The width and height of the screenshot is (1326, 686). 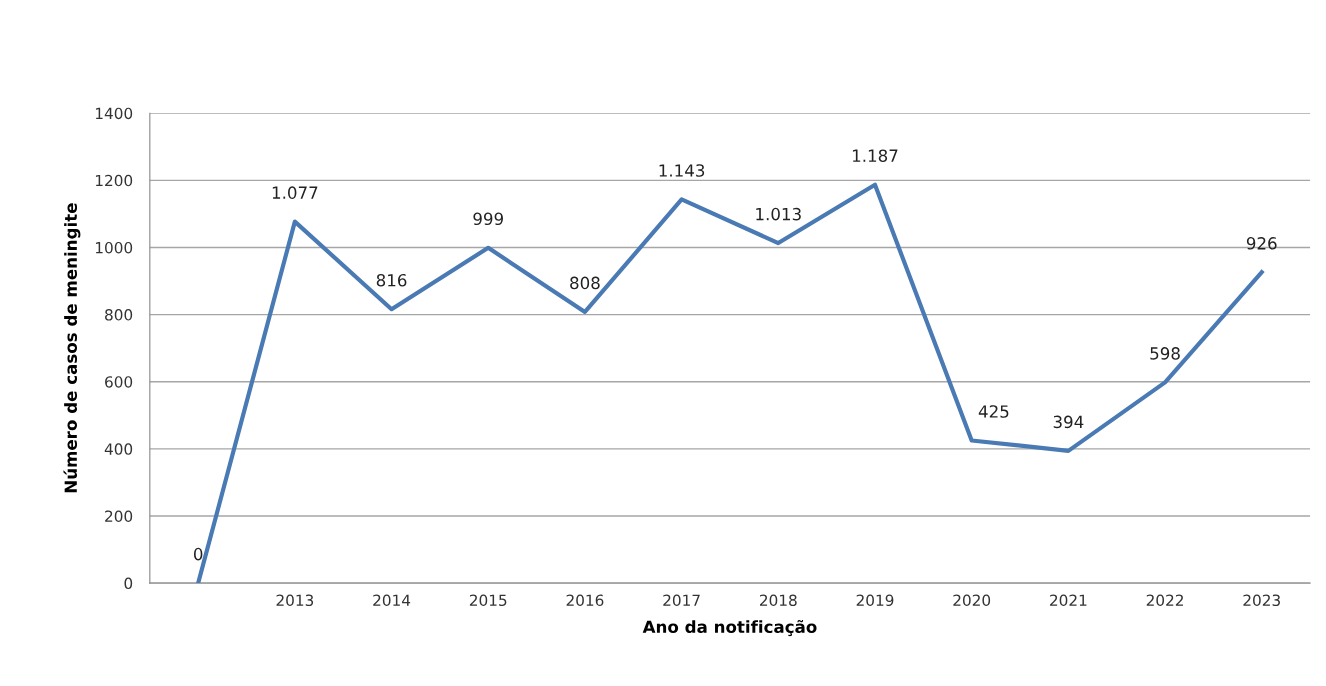 I want to click on data-label: 1.077, so click(x=295, y=192).